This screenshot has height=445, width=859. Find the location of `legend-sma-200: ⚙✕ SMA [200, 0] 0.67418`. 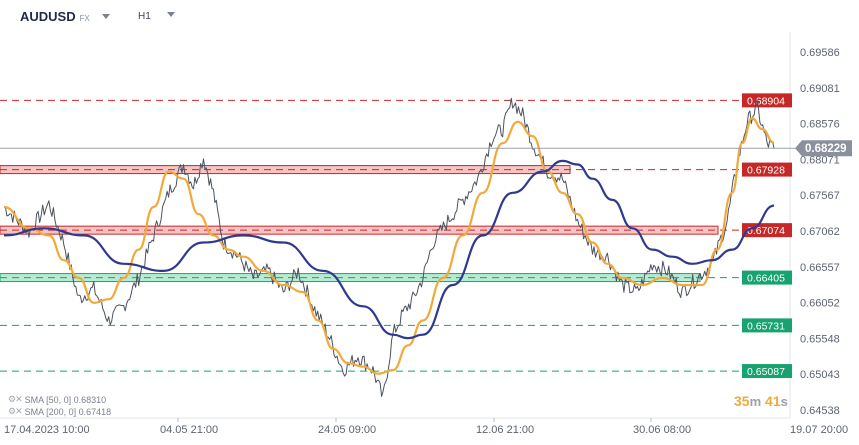

legend-sma-200: ⚙✕ SMA [200, 0] 0.67418 is located at coordinates (59, 411).